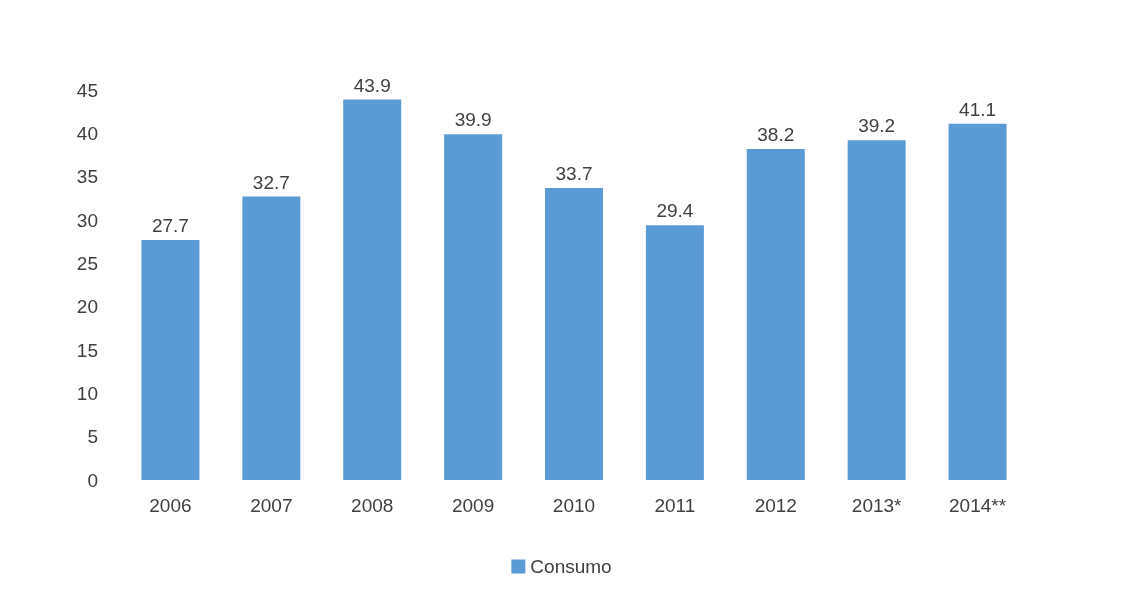 Image resolution: width=1123 pixels, height=599 pixels. Describe the element at coordinates (92, 437) in the screenshot. I see `y-tick-label: 5` at that location.